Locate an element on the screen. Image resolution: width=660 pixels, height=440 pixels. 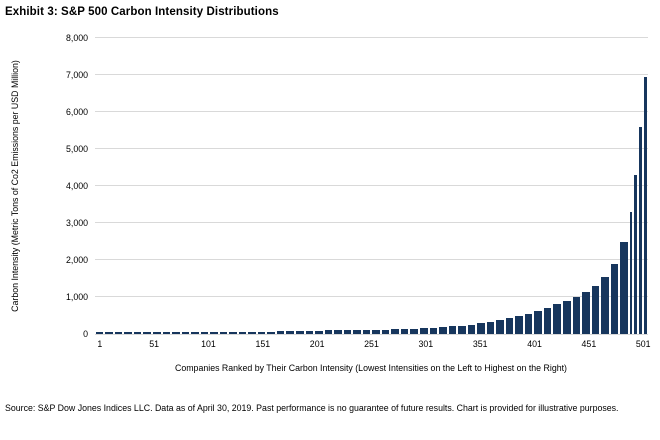
x-tick-label: 501 is located at coordinates (643, 344).